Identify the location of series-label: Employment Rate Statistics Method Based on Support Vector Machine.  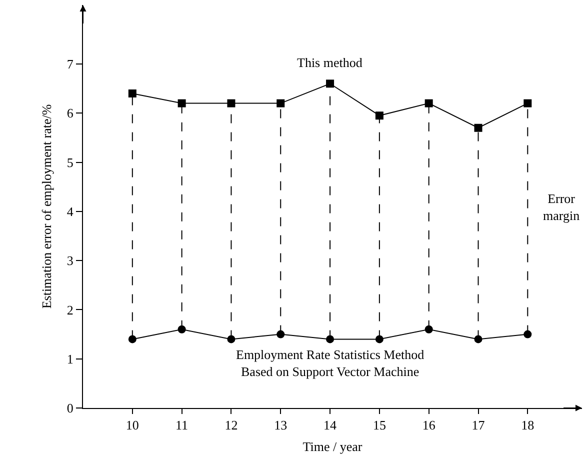
(330, 363).